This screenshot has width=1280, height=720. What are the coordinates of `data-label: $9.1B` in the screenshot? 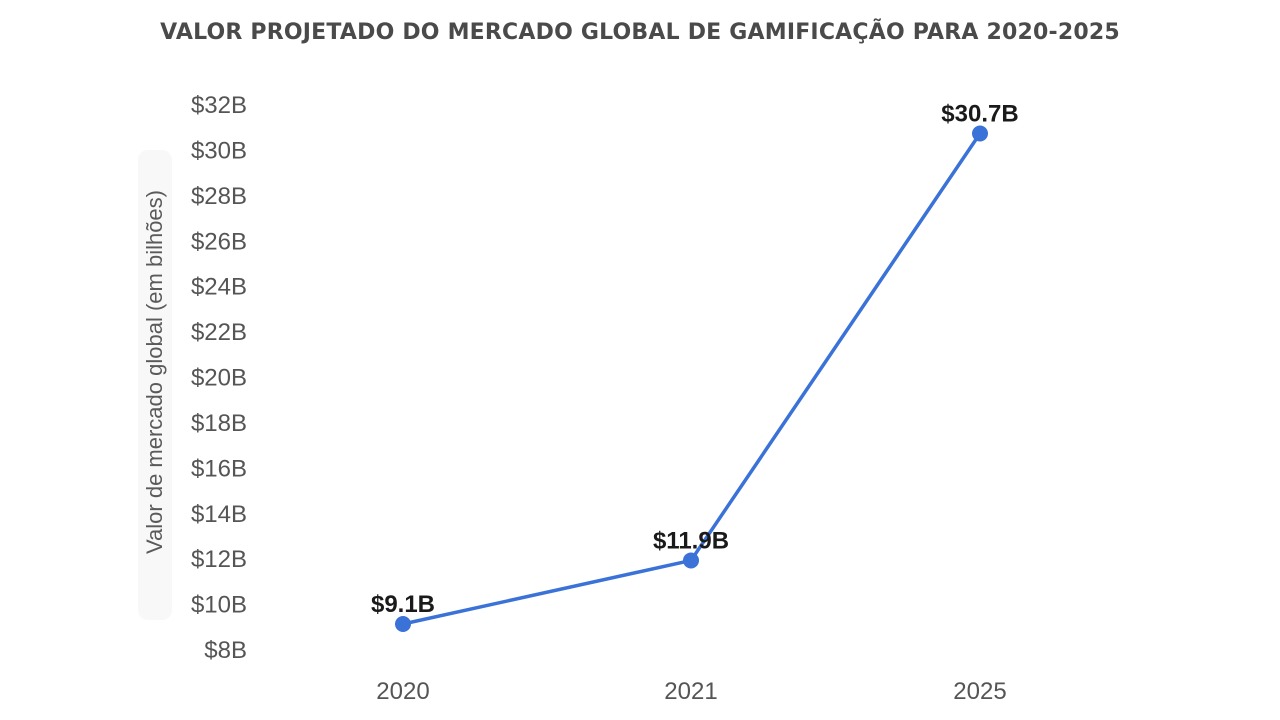 It's located at (403, 604).